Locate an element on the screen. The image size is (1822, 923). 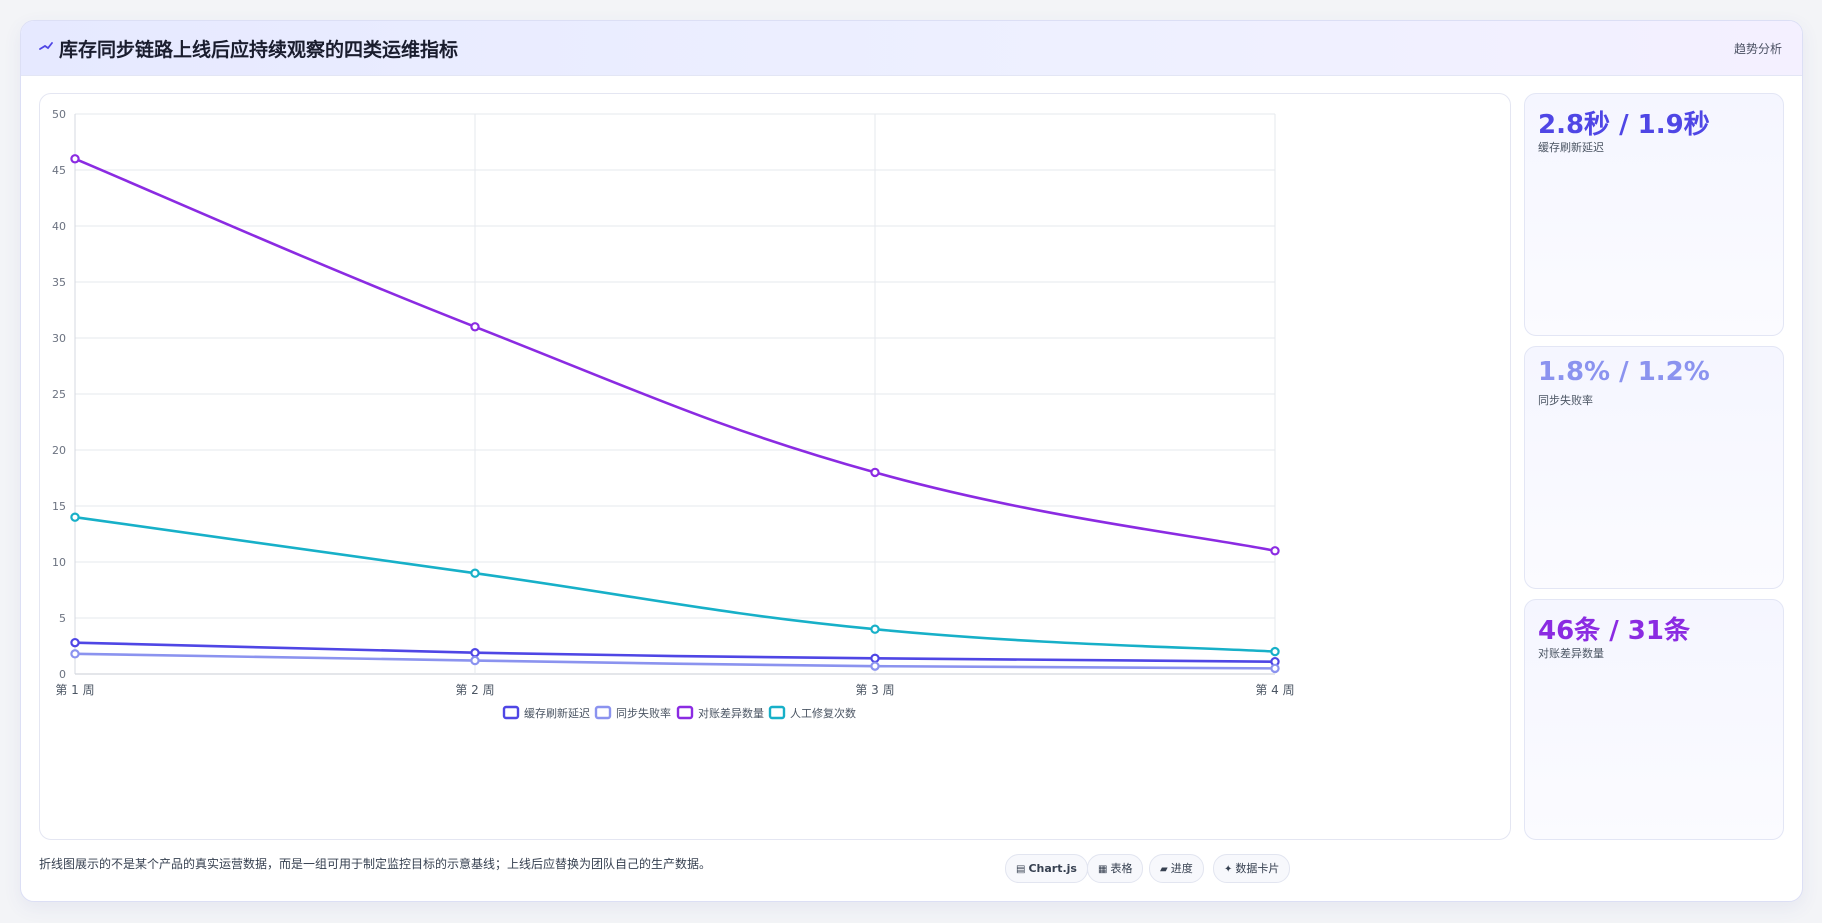
kpi-label: 缓存刷新延迟 is located at coordinates (1571, 147).